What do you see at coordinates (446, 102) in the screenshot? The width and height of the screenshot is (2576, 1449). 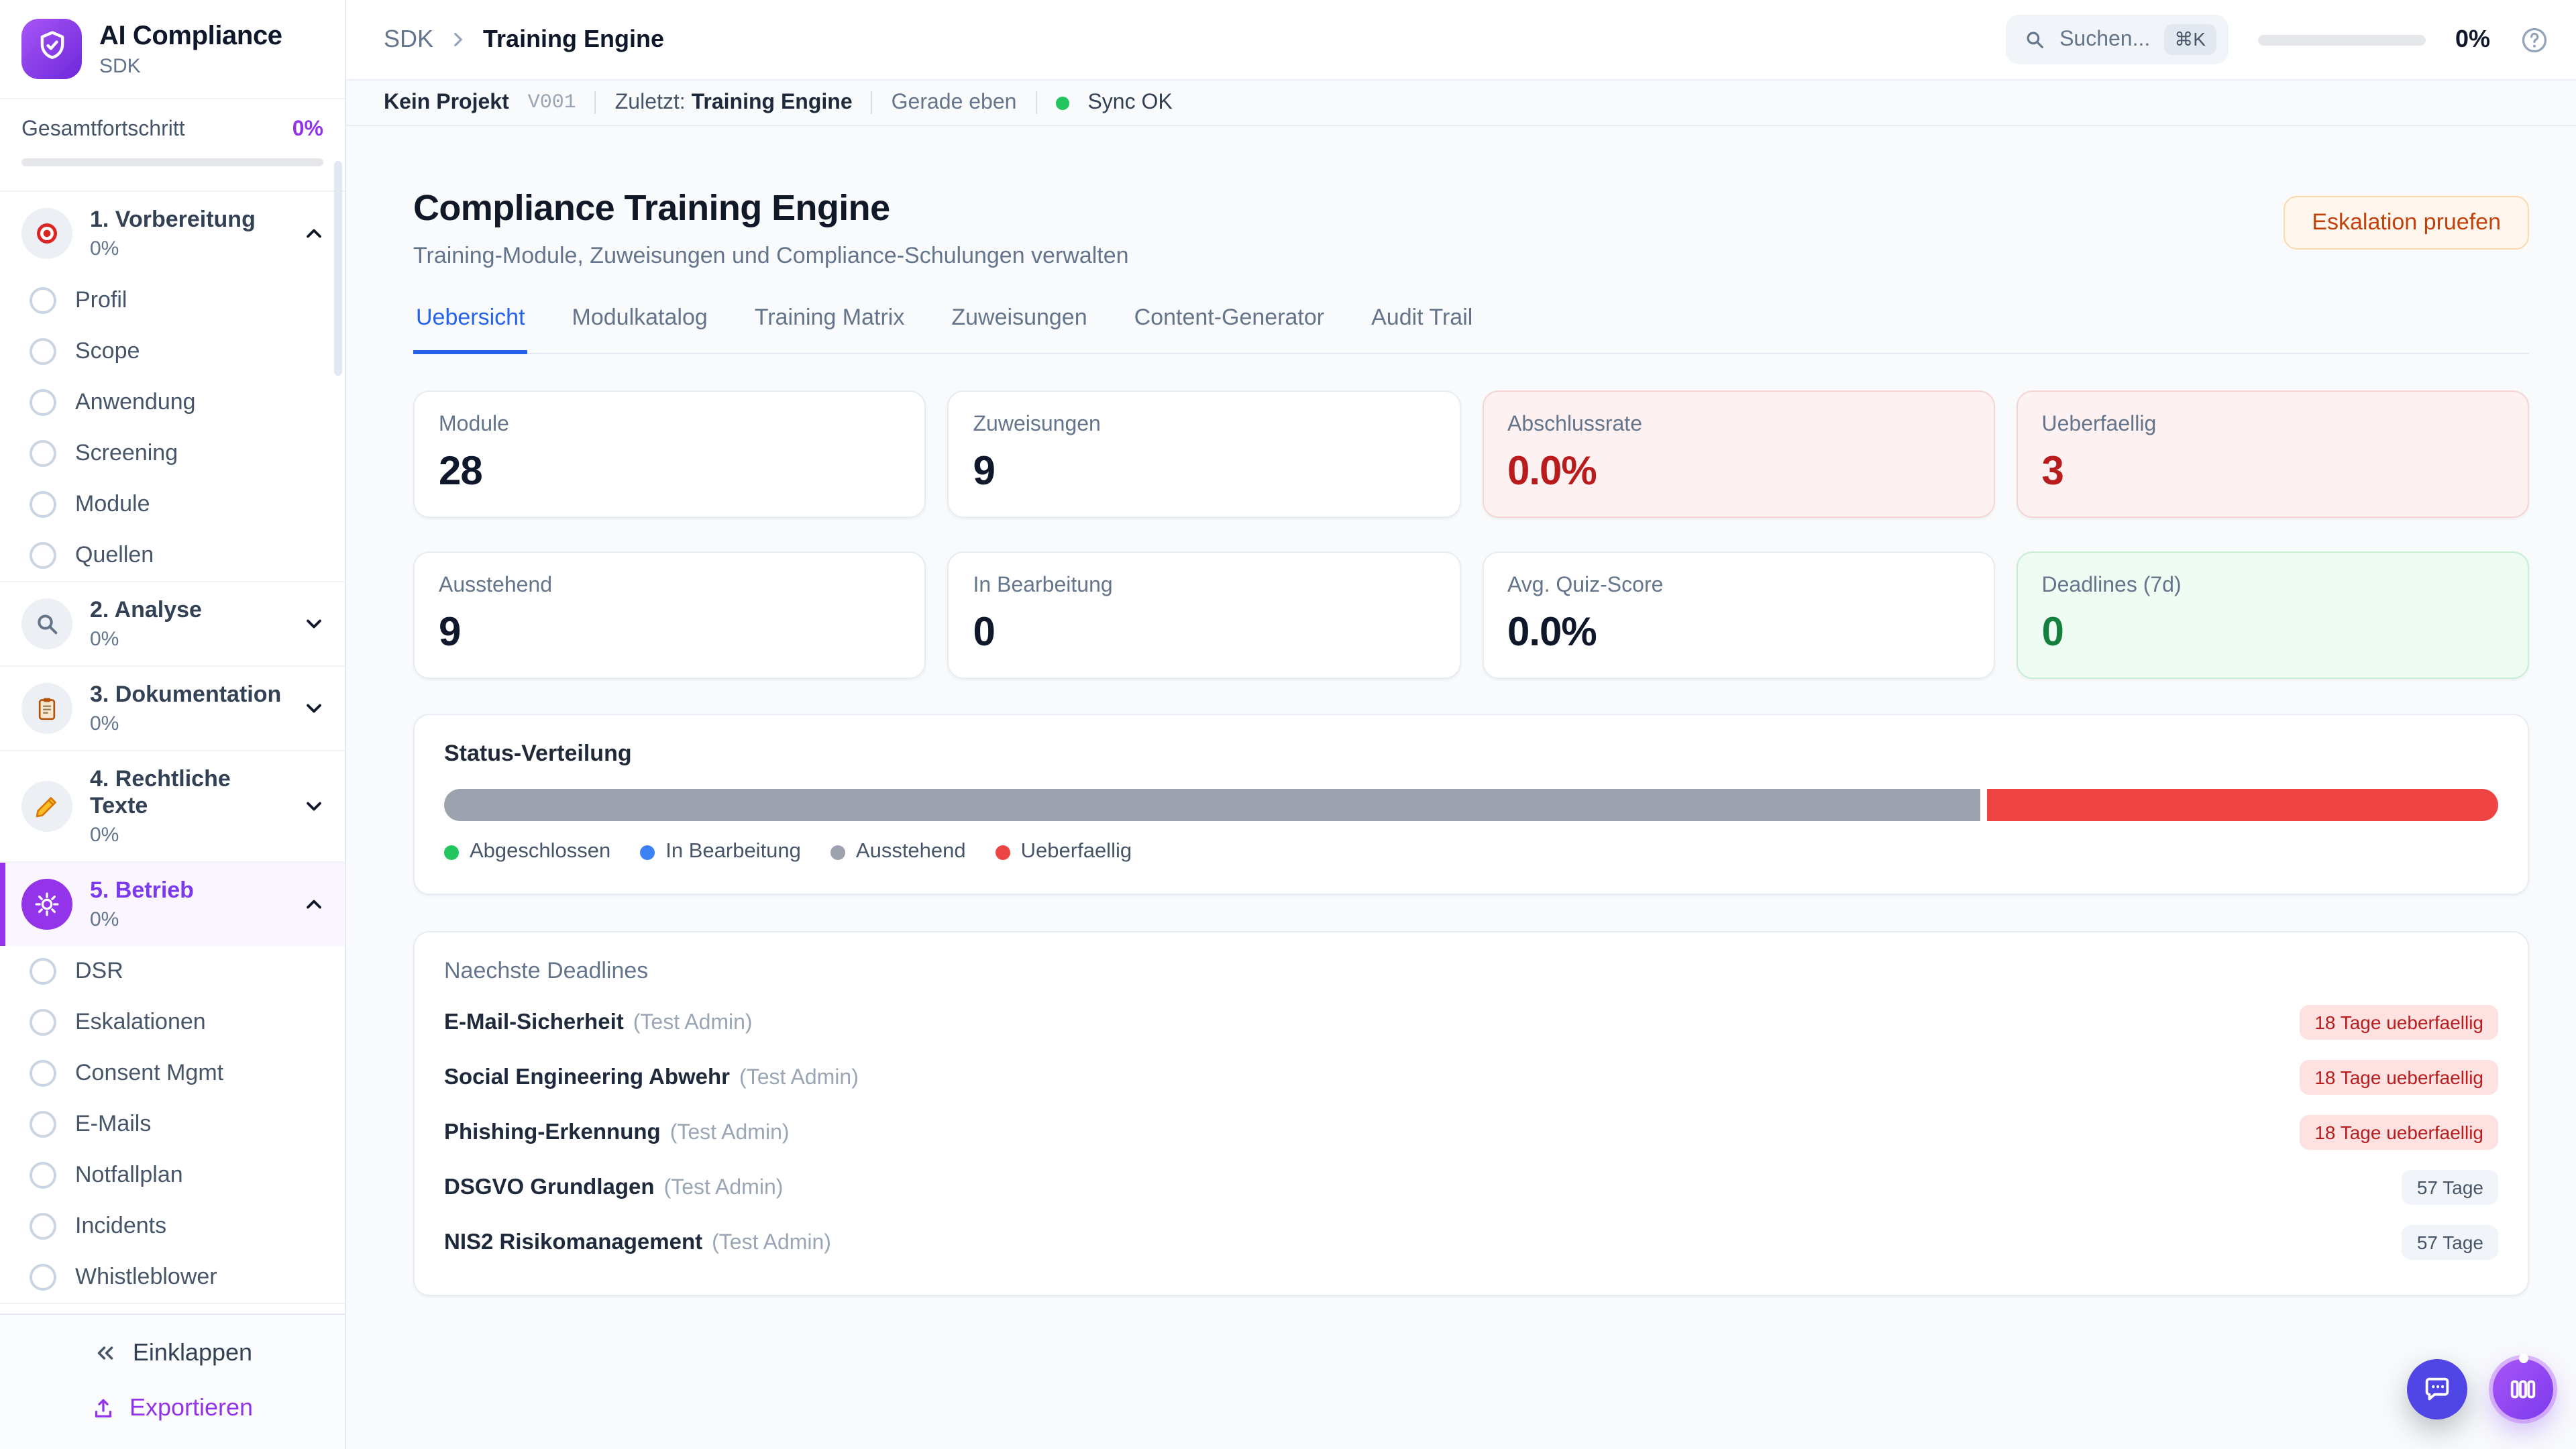 I see `project-name: Kein Projekt` at bounding box center [446, 102].